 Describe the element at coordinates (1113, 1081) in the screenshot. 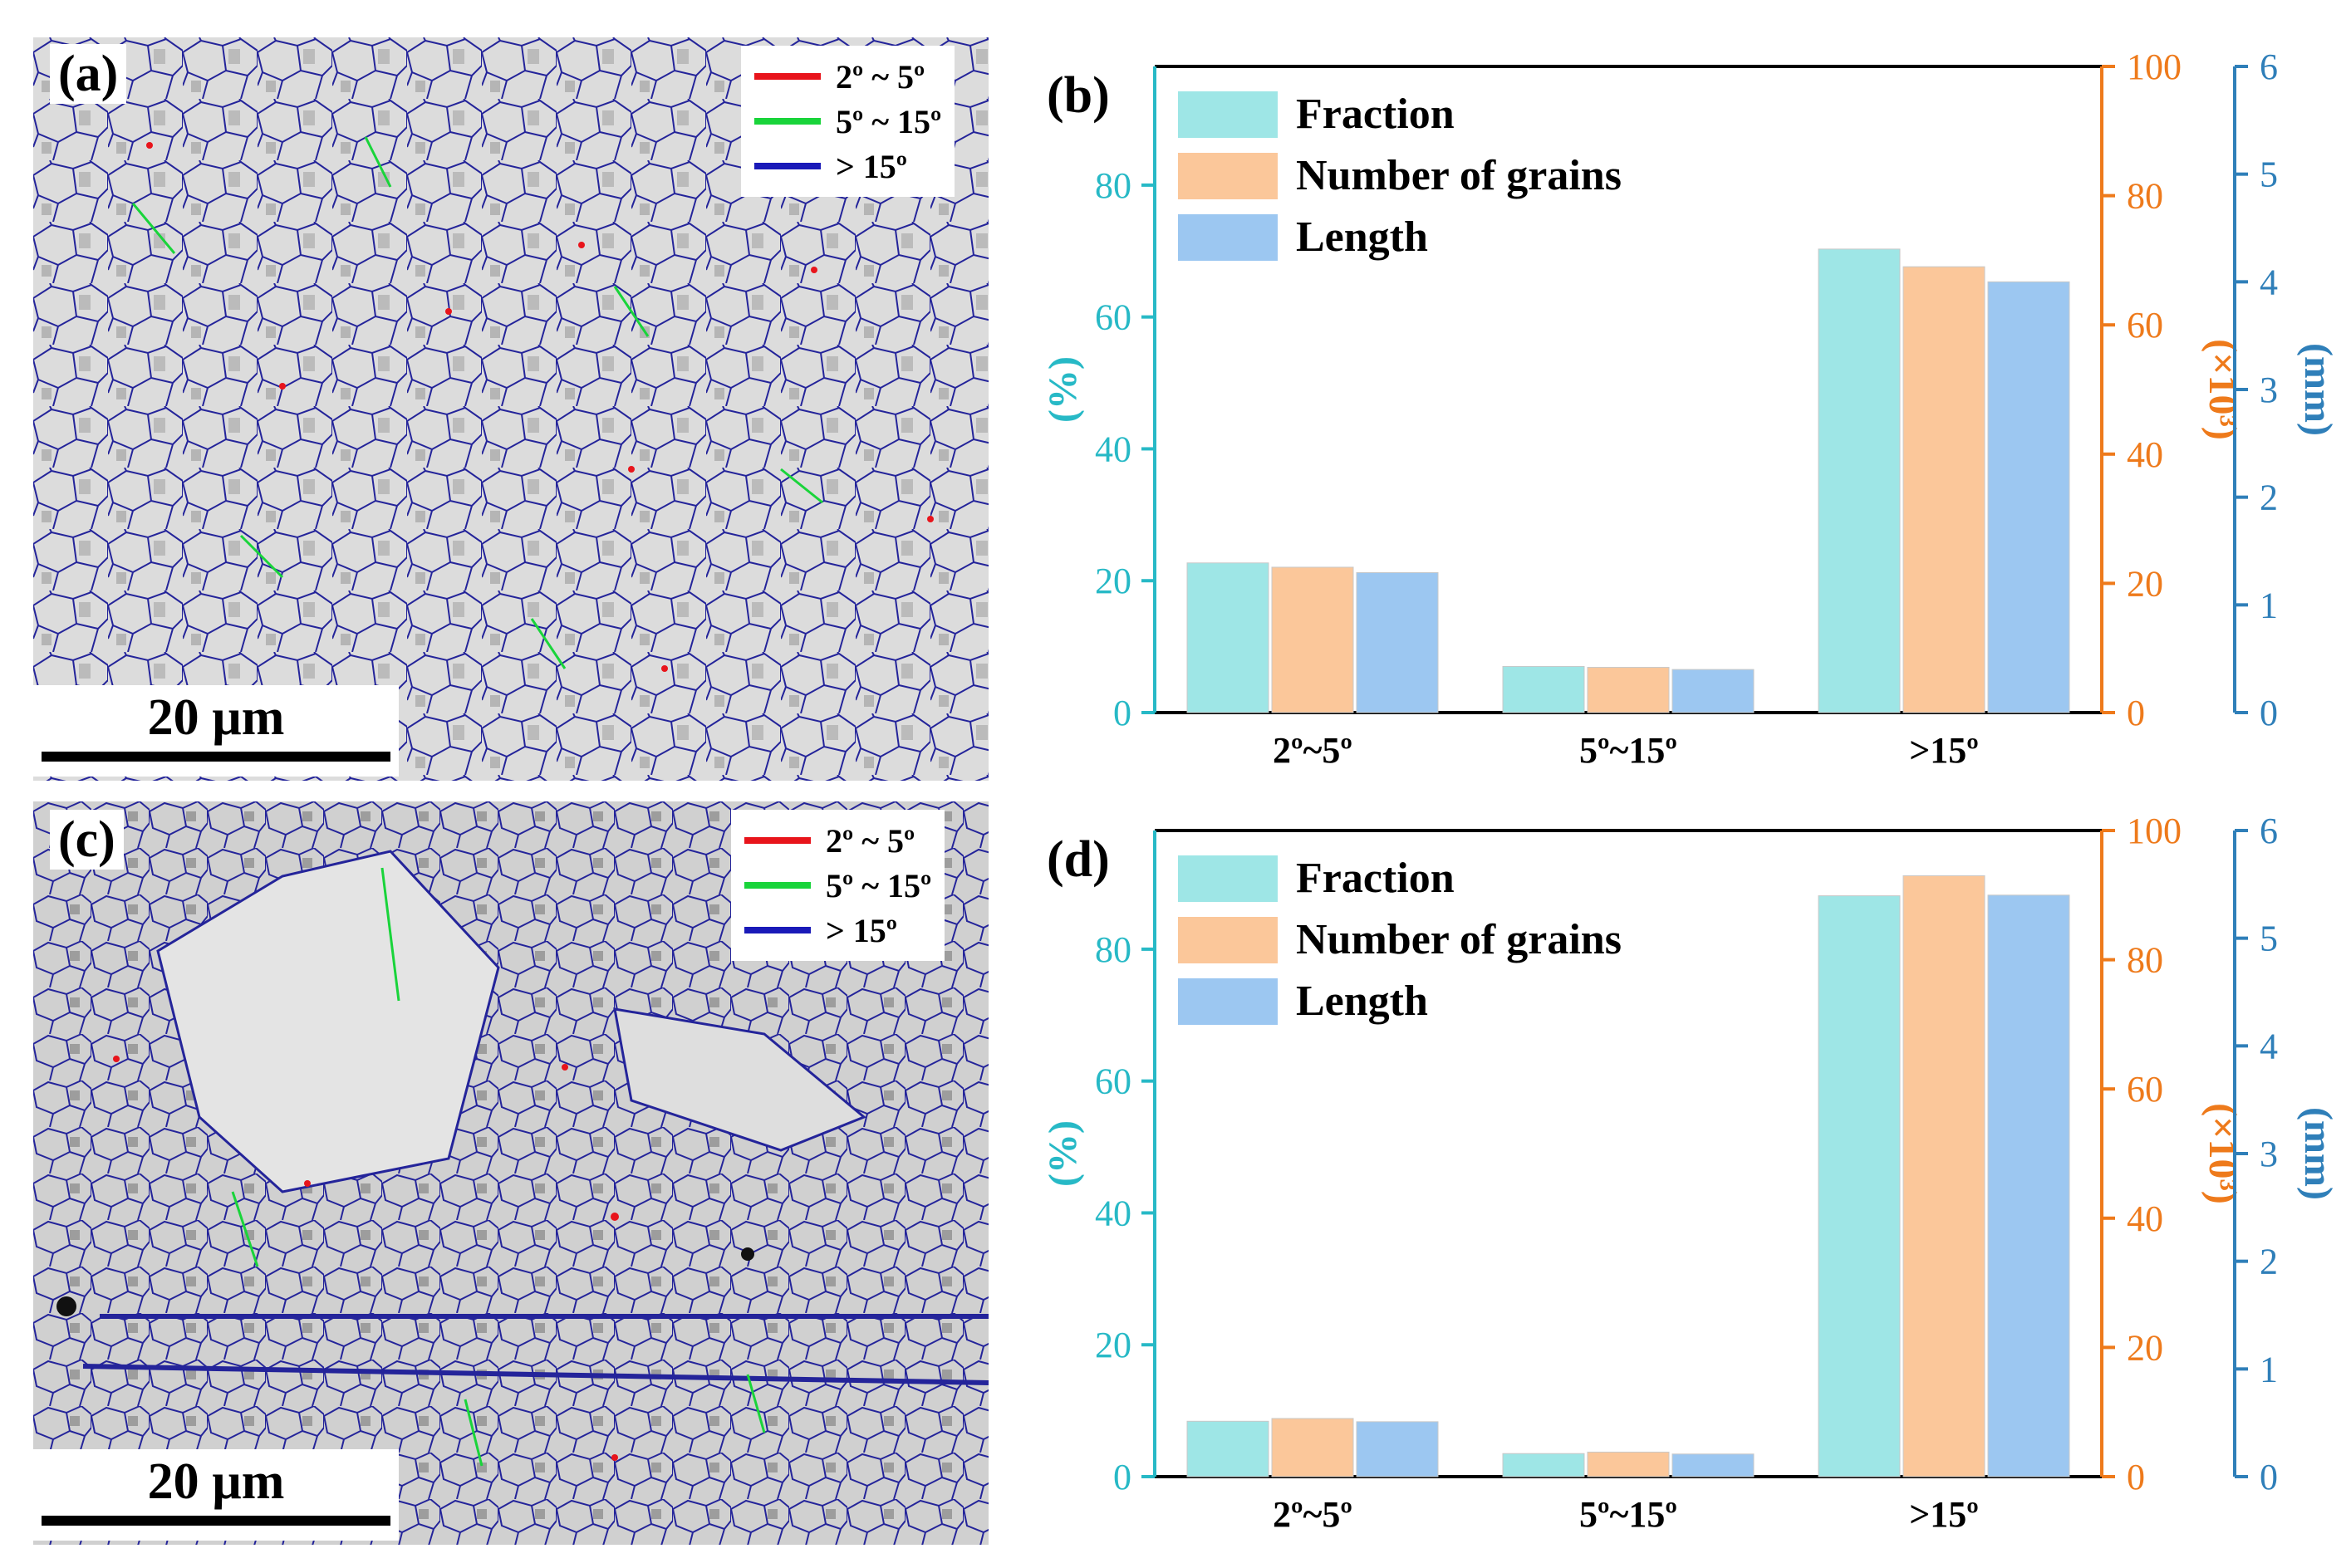

I see `left-tick-label: 60` at that location.